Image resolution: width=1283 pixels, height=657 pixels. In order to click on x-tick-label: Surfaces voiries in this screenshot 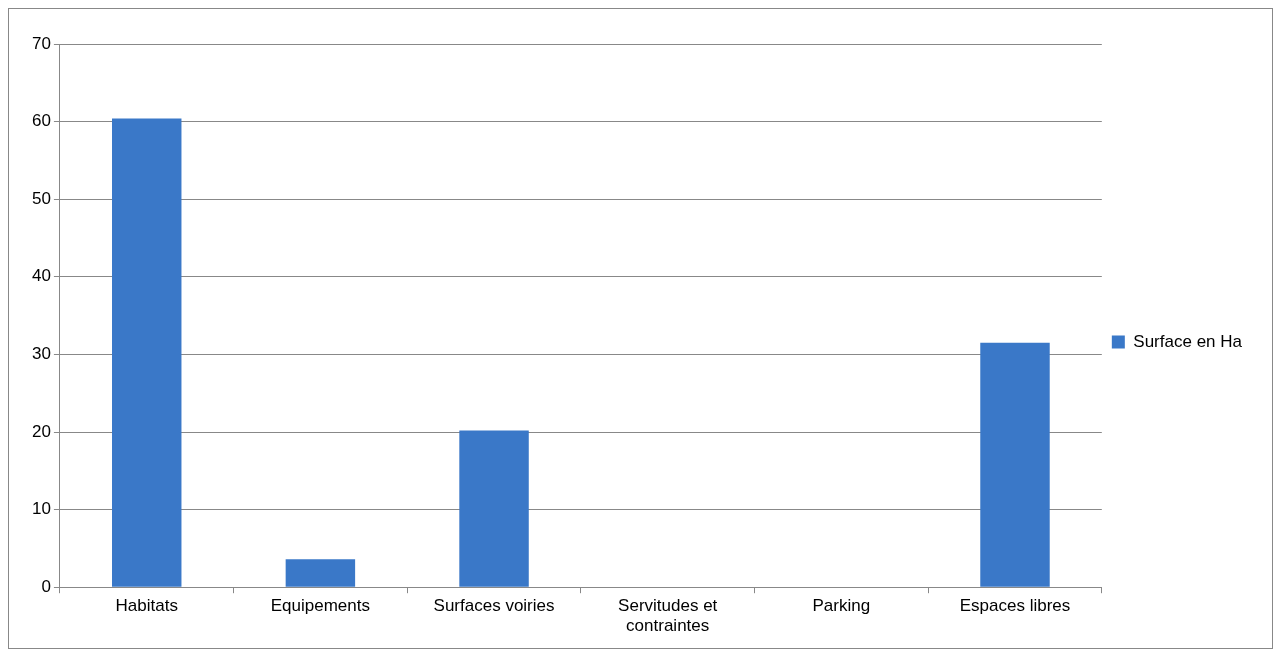, I will do `click(494, 606)`.